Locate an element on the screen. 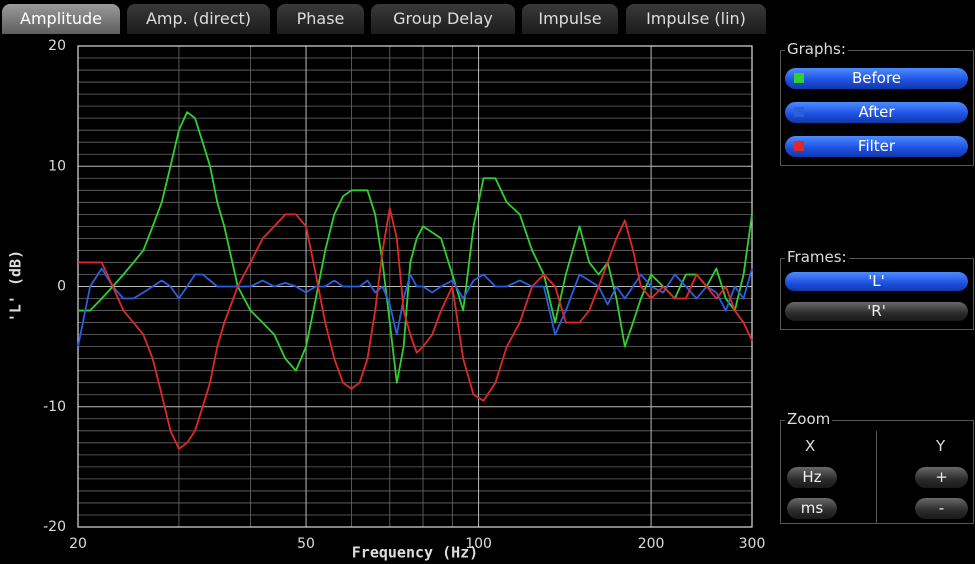 The height and width of the screenshot is (564, 975). divider is located at coordinates (876, 477).